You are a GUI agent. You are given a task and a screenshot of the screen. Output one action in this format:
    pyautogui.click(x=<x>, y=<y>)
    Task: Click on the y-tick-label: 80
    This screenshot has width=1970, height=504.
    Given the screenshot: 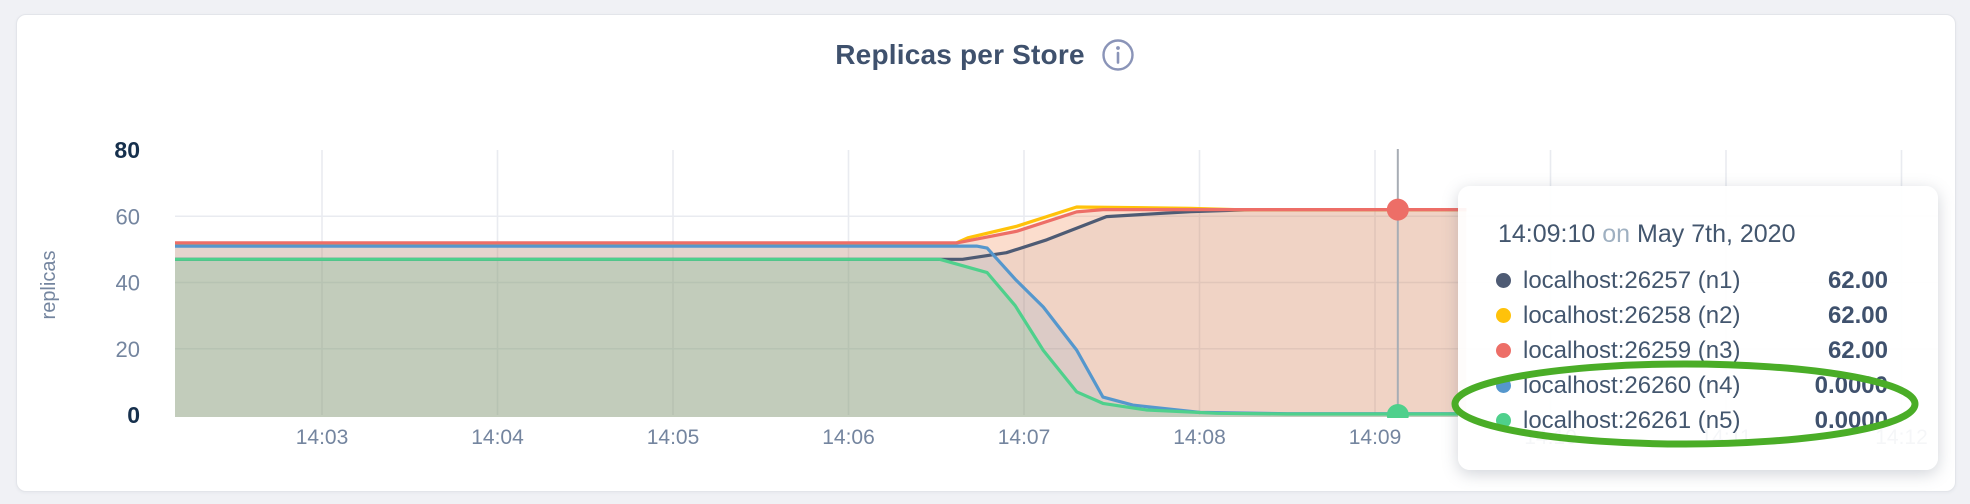 What is the action you would take?
    pyautogui.click(x=127, y=150)
    